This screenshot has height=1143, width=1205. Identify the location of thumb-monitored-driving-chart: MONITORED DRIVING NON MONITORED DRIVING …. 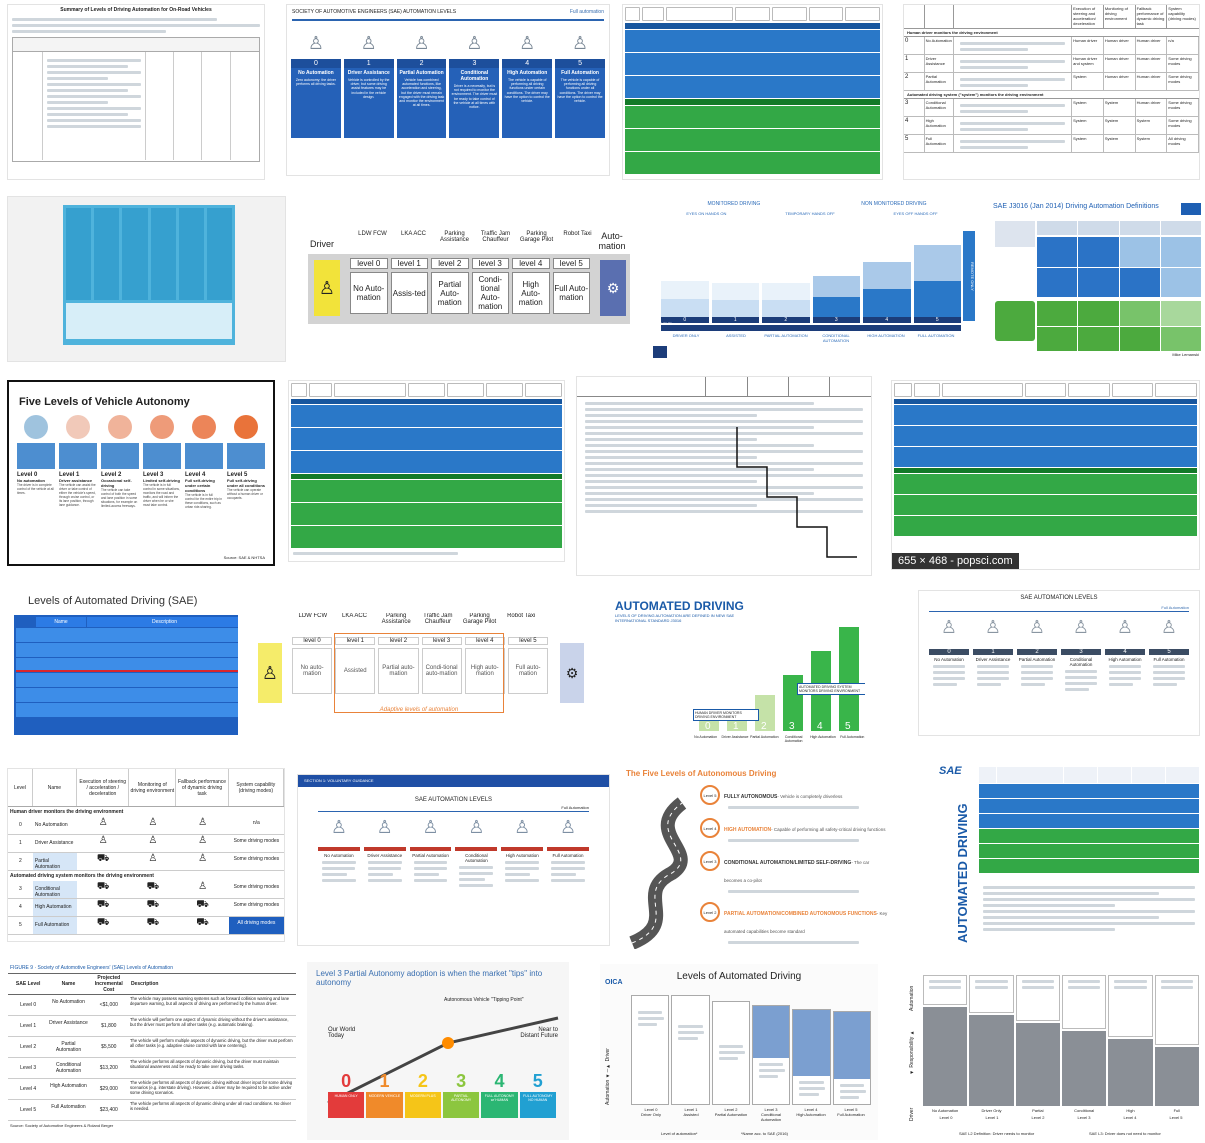
(815, 281).